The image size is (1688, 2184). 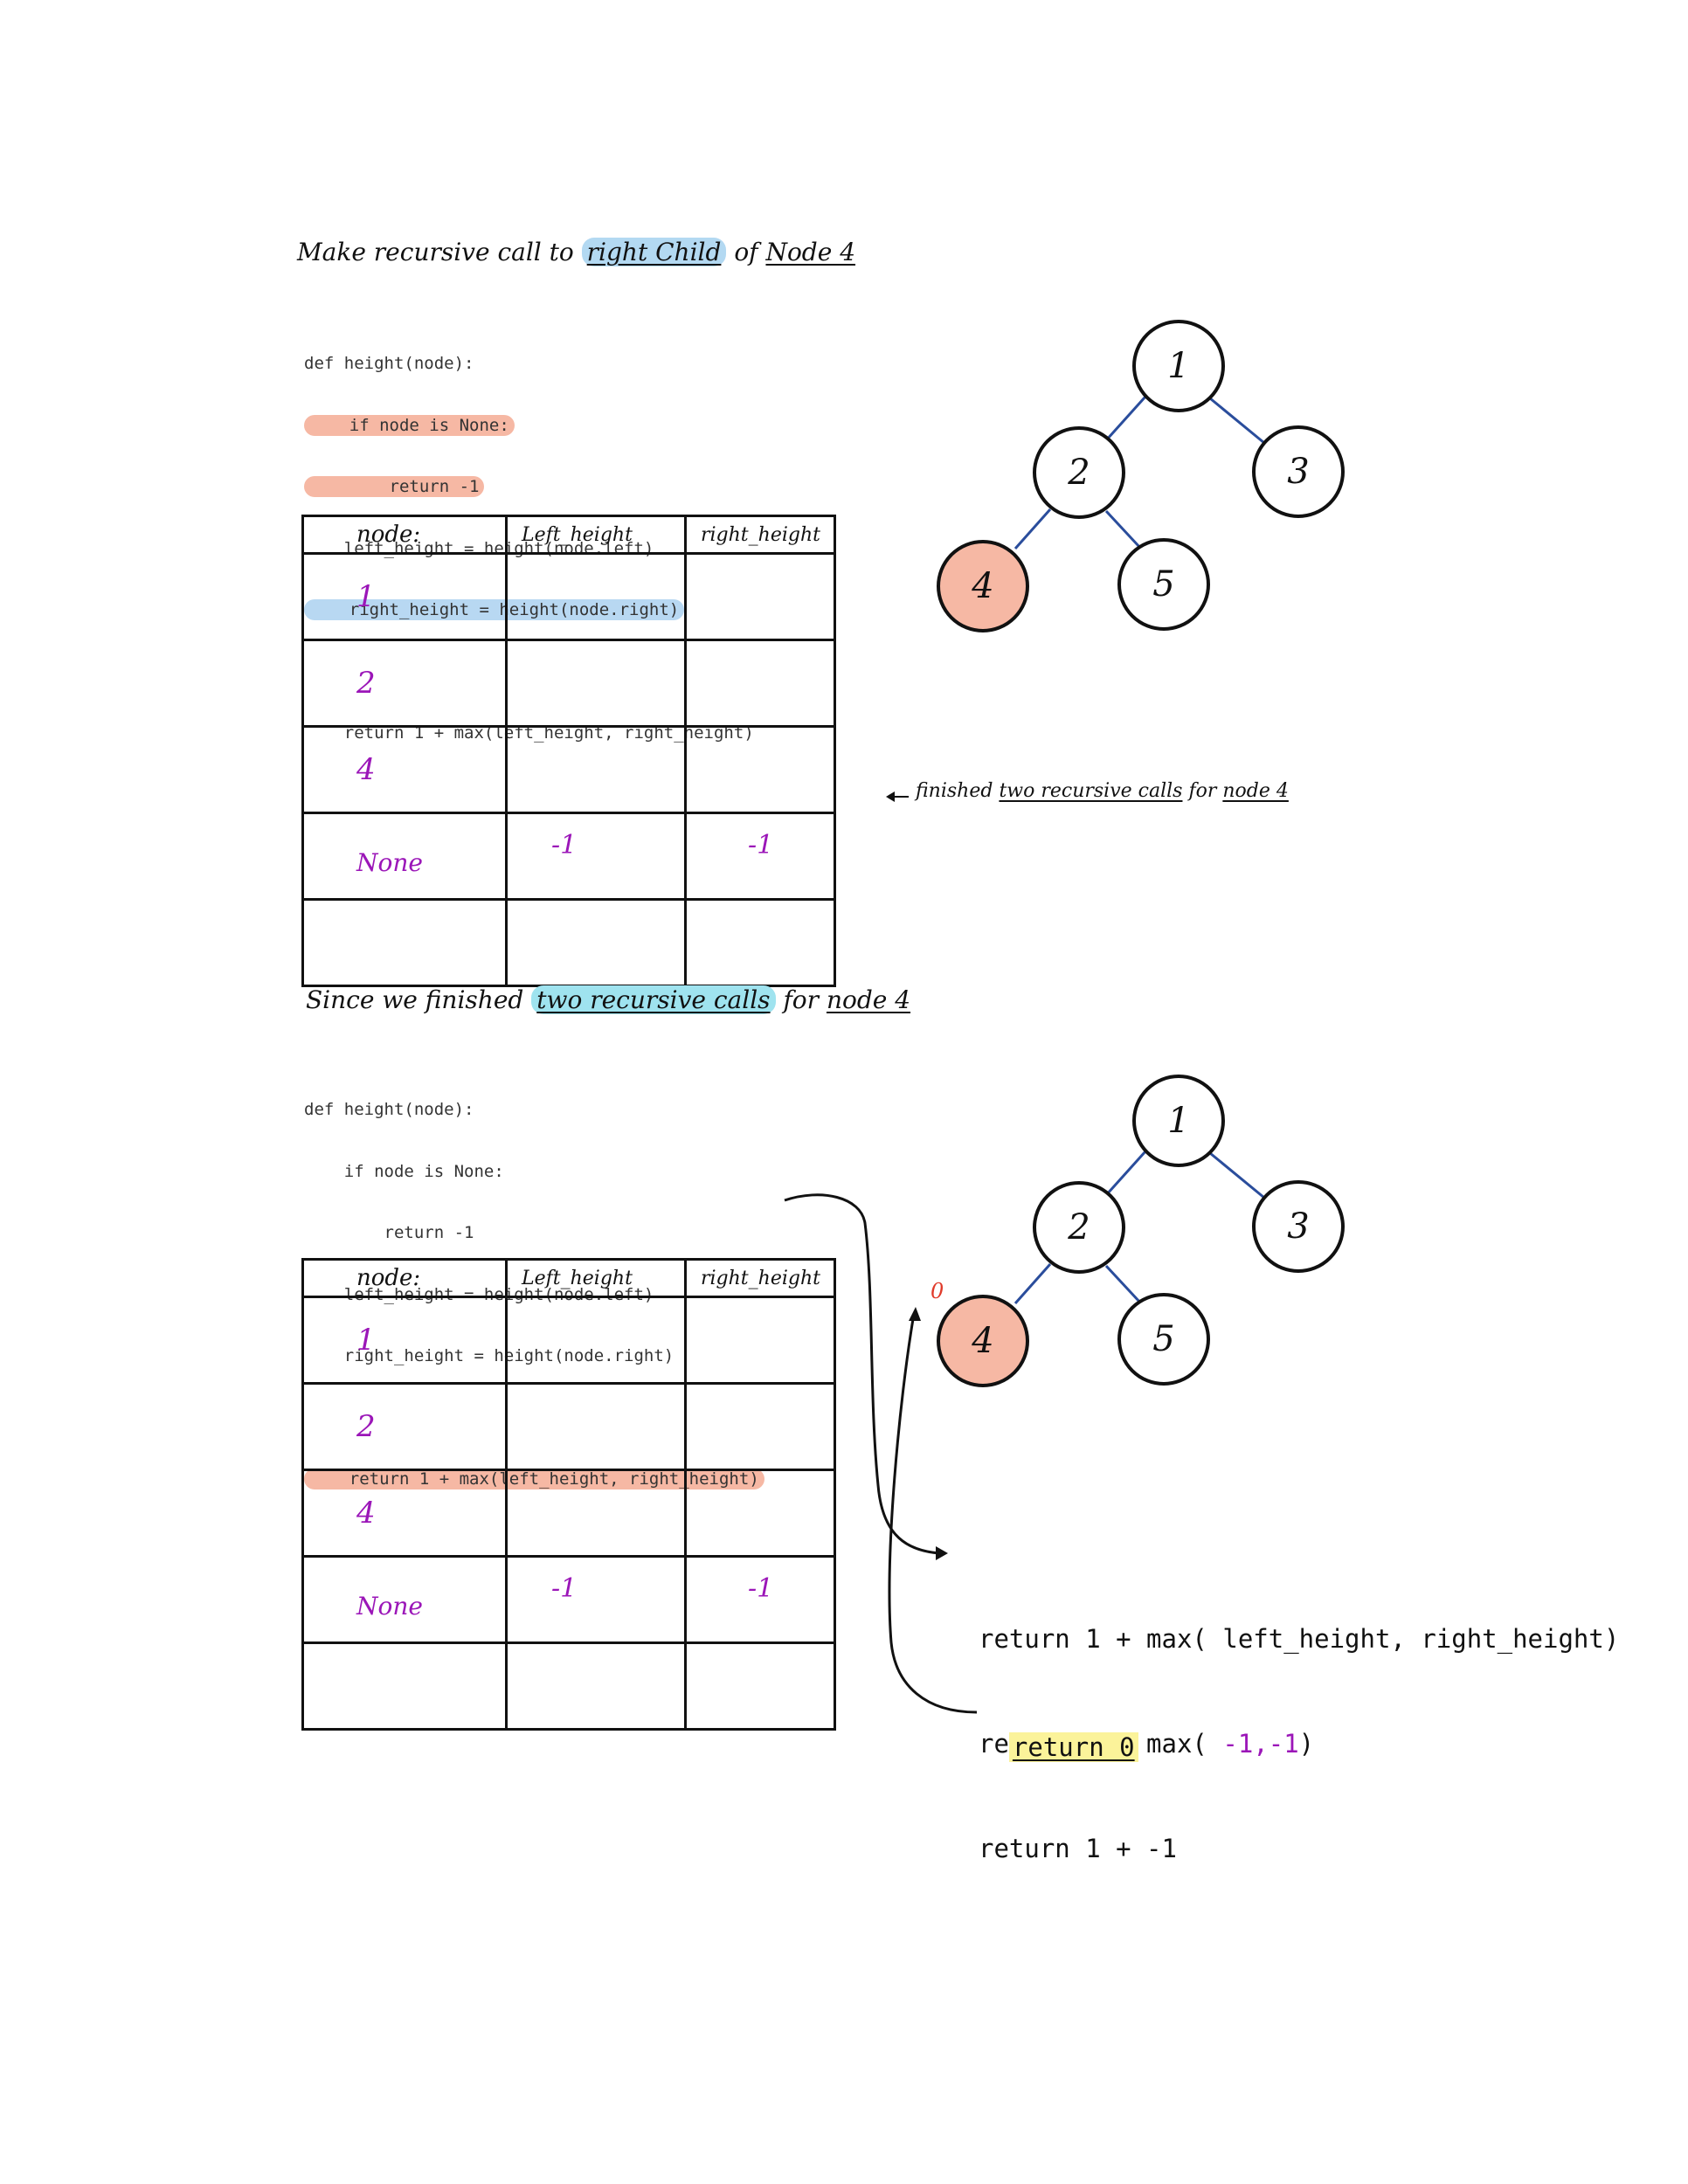 What do you see at coordinates (1073, 1747) in the screenshot?
I see `result-highlight: return 0` at bounding box center [1073, 1747].